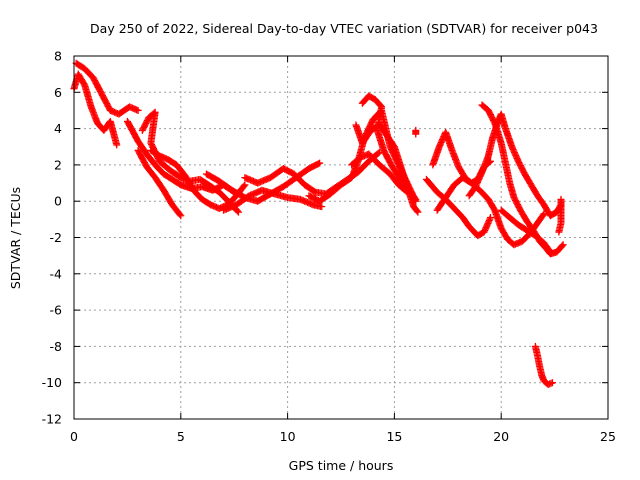 This screenshot has height=480, width=640. I want to click on x-tick-label: 0, so click(74, 436).